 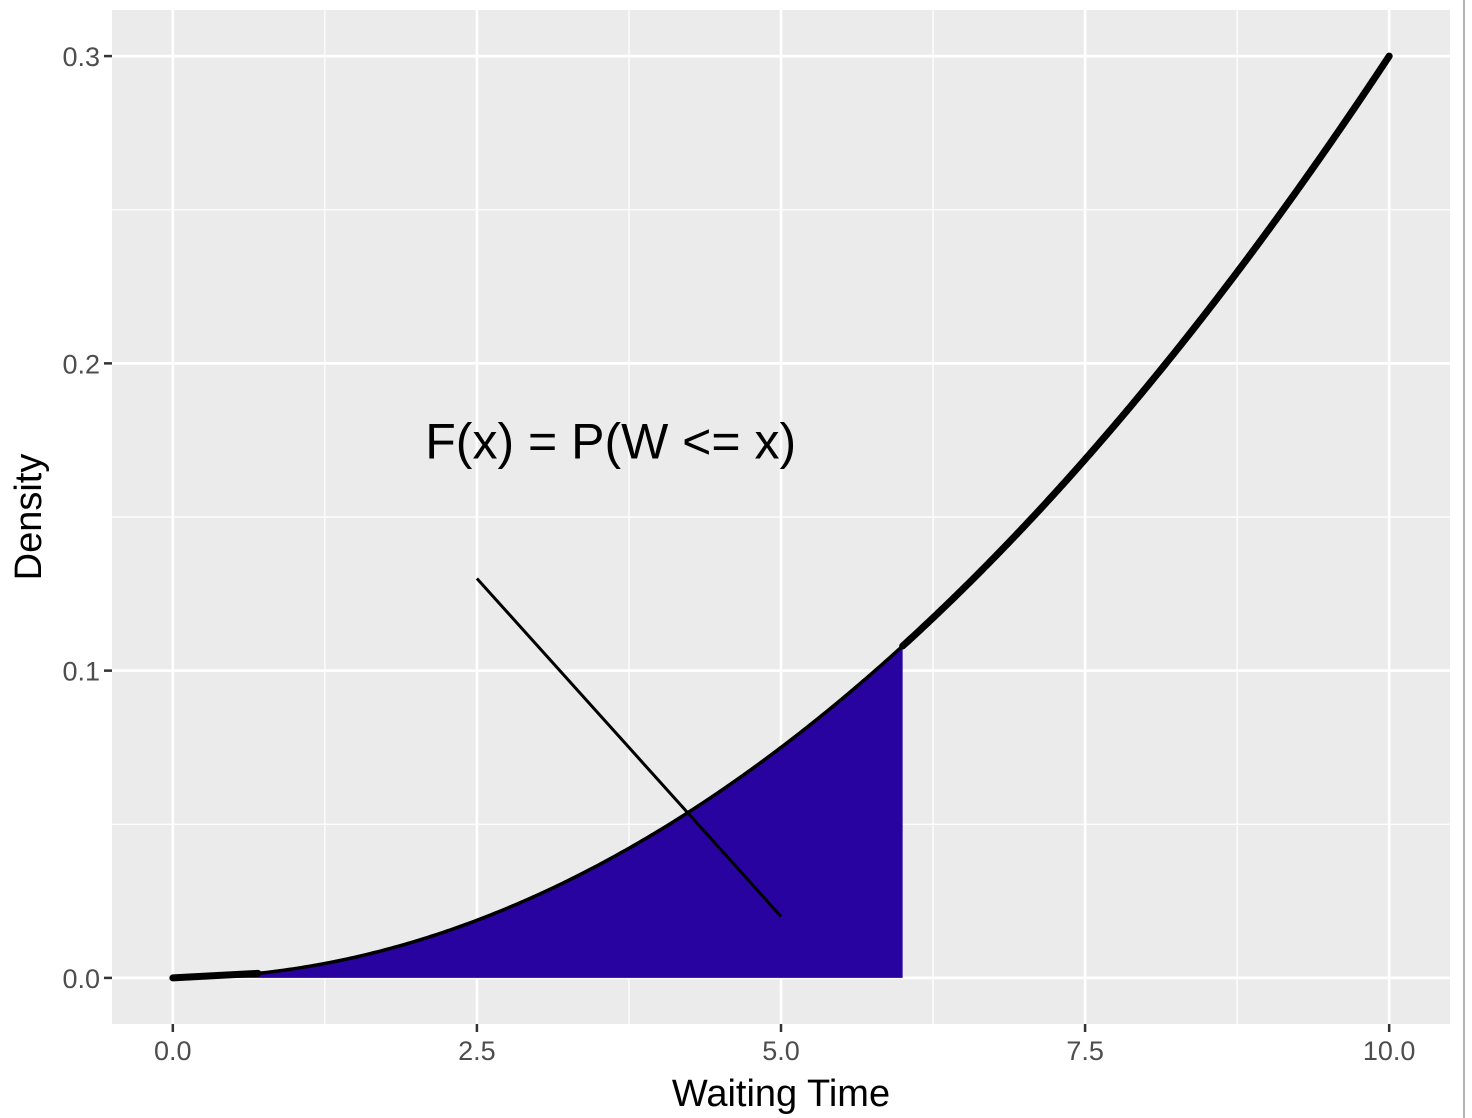 What do you see at coordinates (629, 747) in the screenshot?
I see `annotation-pointer-line` at bounding box center [629, 747].